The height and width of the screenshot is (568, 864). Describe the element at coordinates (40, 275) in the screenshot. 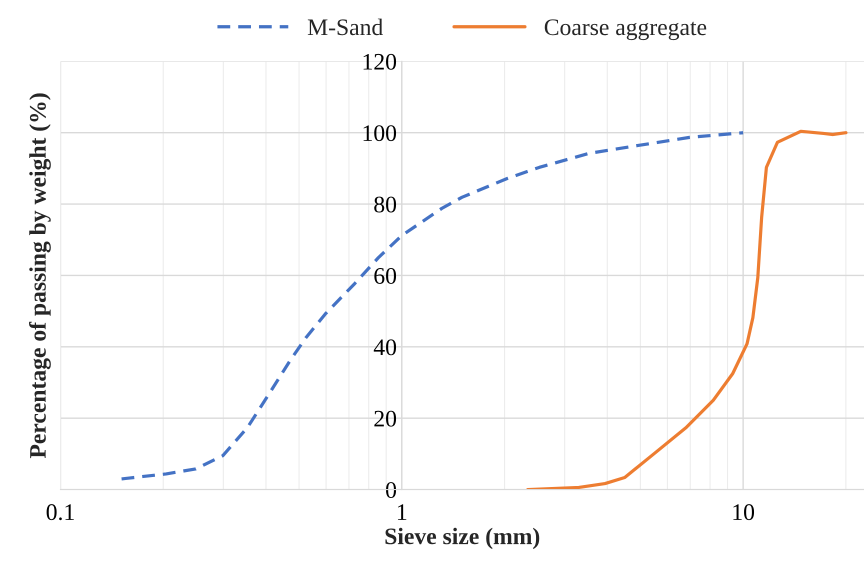

I see `y-axis-title: Percentage of passing by weight (%)` at that location.